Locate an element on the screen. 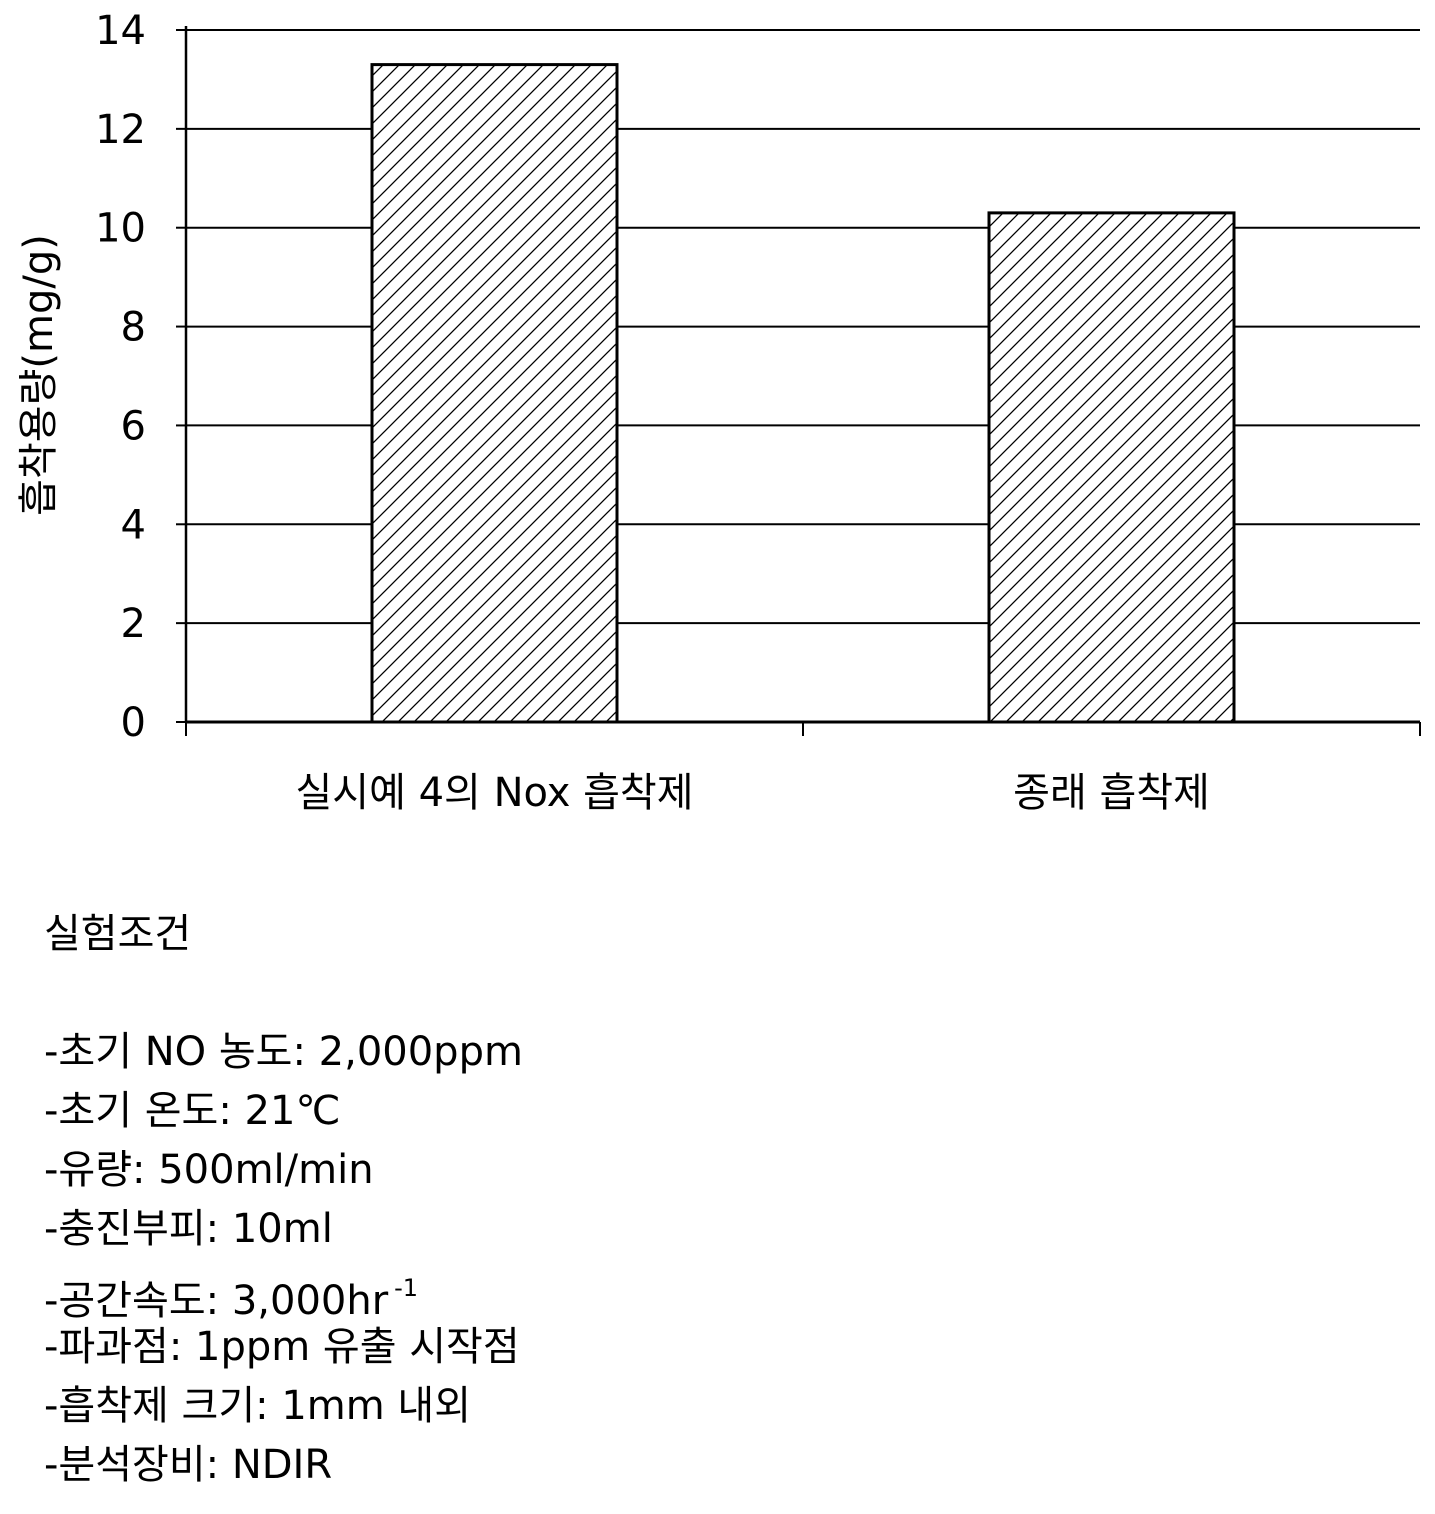  condition-line: -파과점: 1ppm 유출 시작점 is located at coordinates (283, 1347).